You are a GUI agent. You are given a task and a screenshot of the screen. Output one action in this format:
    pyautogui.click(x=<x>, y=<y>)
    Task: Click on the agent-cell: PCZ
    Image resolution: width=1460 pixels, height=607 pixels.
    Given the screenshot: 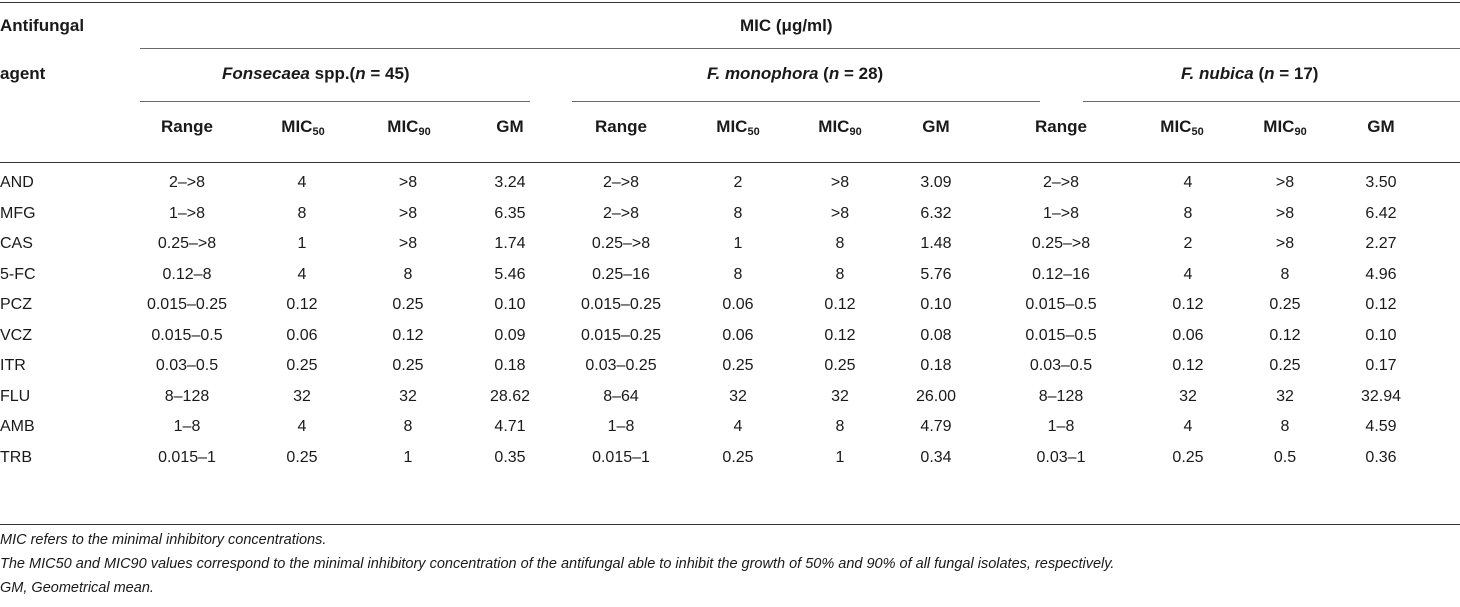 What is the action you would take?
    pyautogui.click(x=16, y=304)
    